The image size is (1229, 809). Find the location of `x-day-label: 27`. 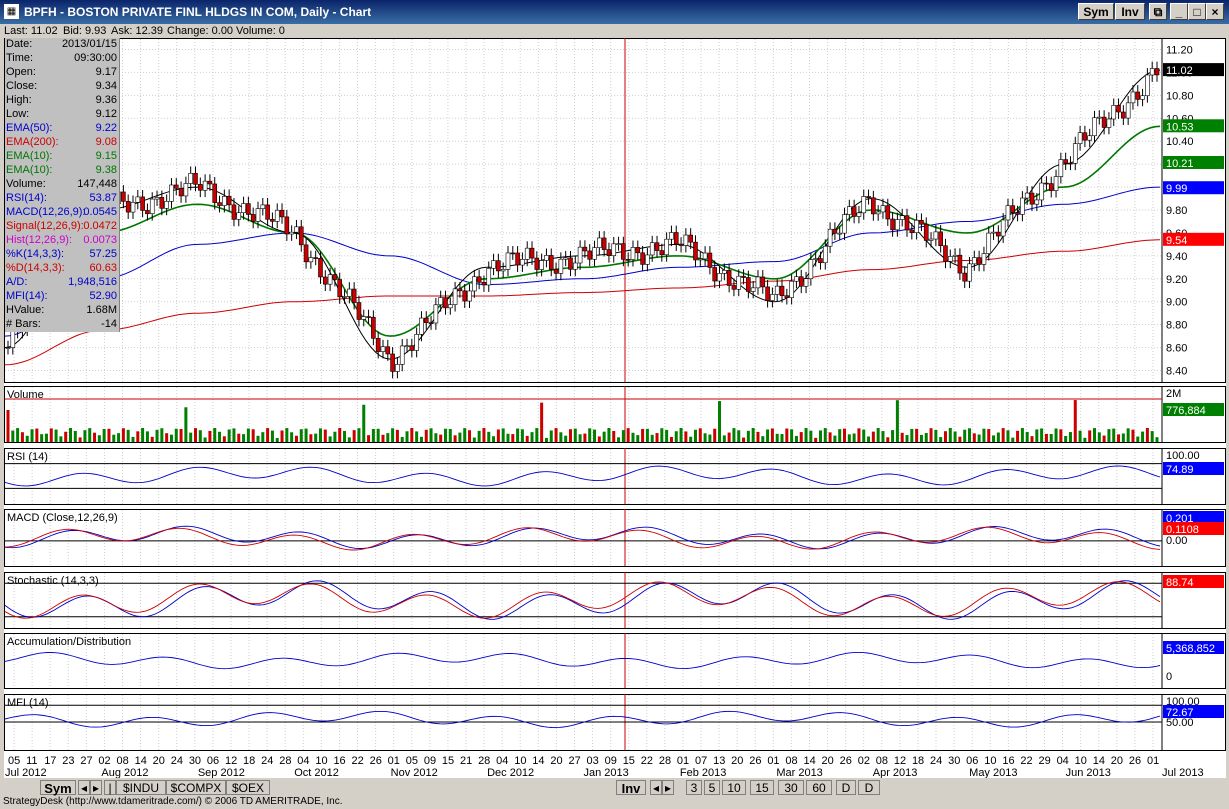

x-day-label: 27 is located at coordinates (574, 761).